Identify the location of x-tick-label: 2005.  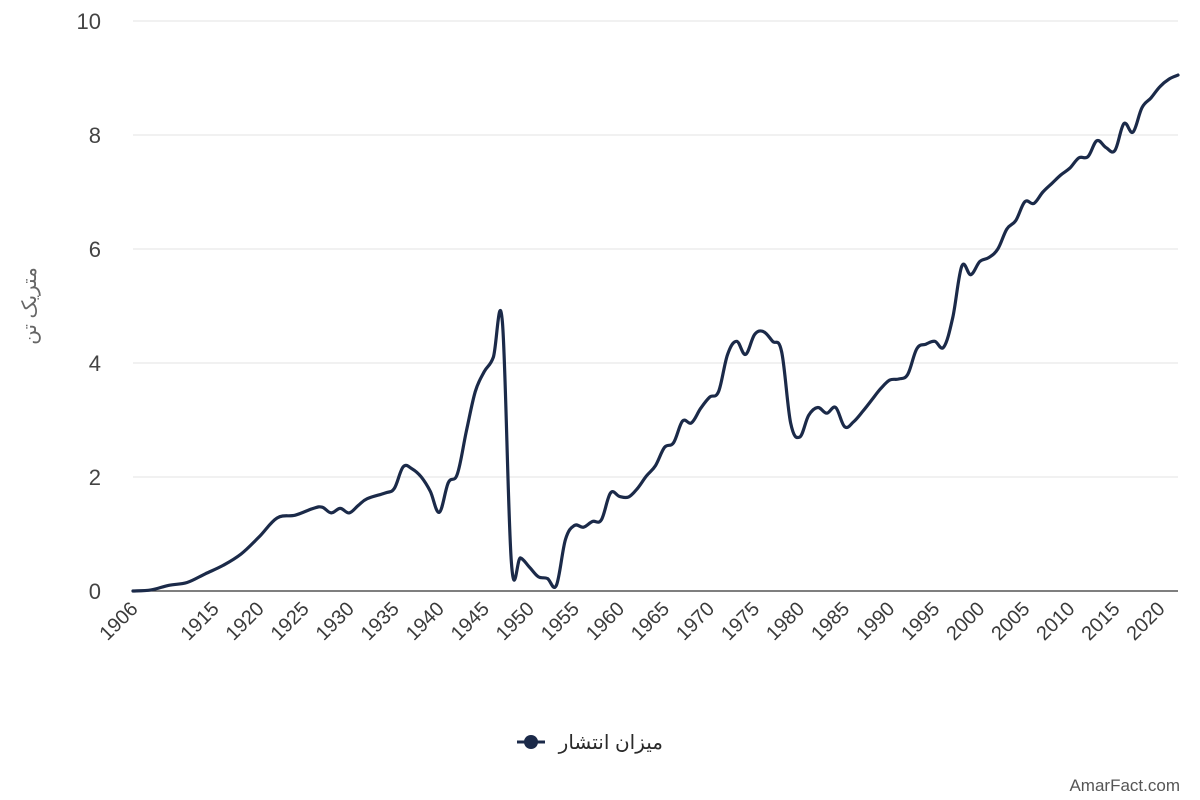
(1010, 621).